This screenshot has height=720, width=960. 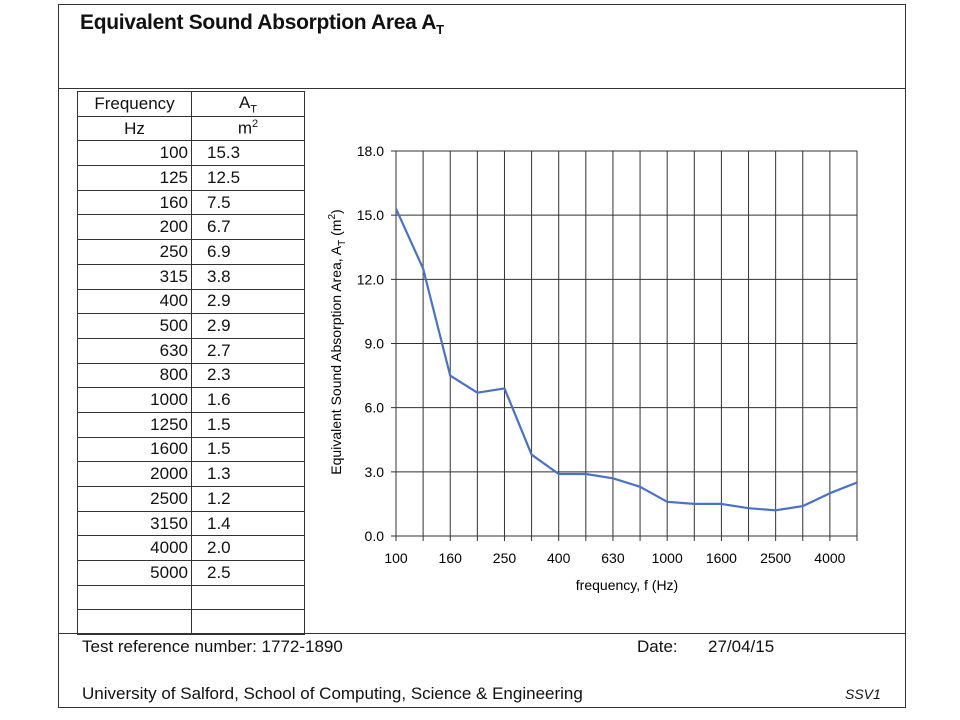 I want to click on absorption-cell: 2.3, so click(x=248, y=375).